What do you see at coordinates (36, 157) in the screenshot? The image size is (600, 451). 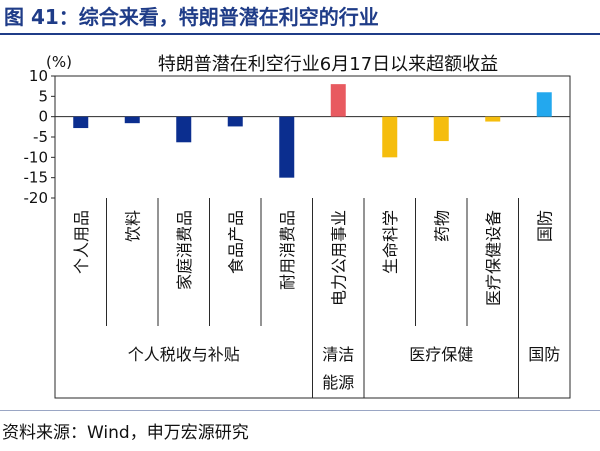 I see `y-tick-label: -10` at bounding box center [36, 157].